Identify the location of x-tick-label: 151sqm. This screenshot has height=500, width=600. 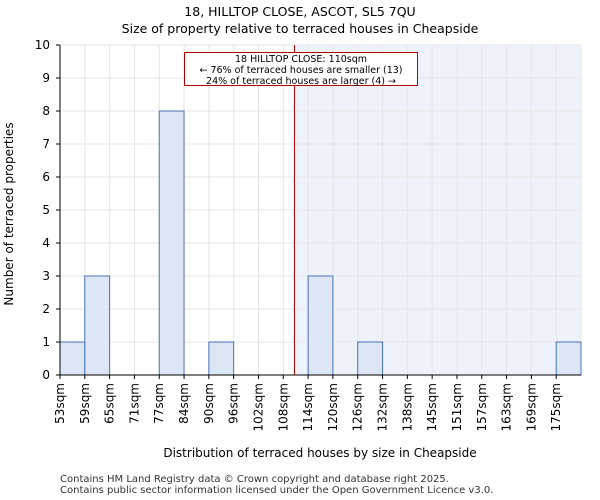
(457, 407).